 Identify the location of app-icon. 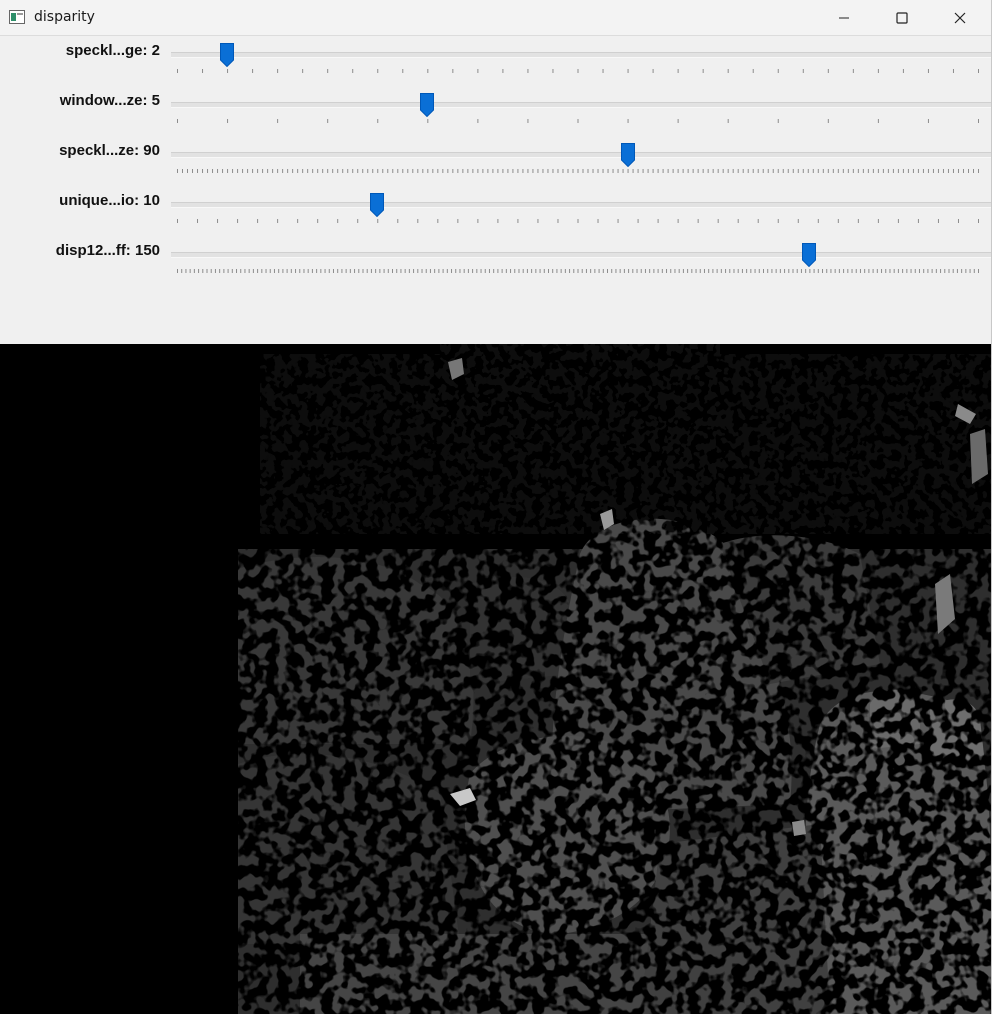
(17, 17).